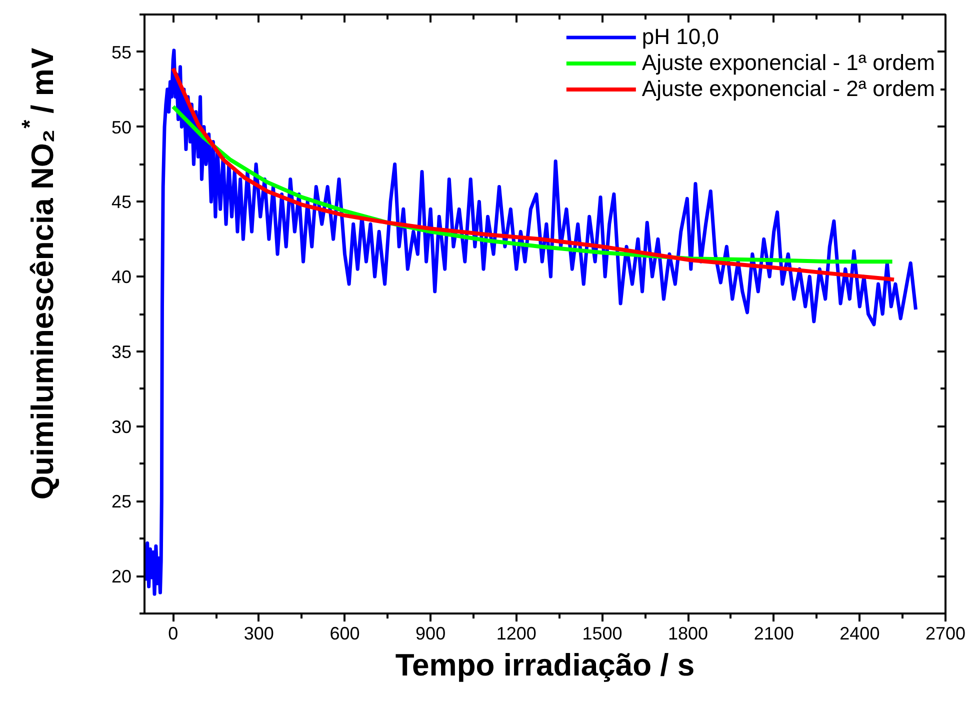 Image resolution: width=975 pixels, height=713 pixels. Describe the element at coordinates (345, 634) in the screenshot. I see `x-tick-label: 600` at that location.